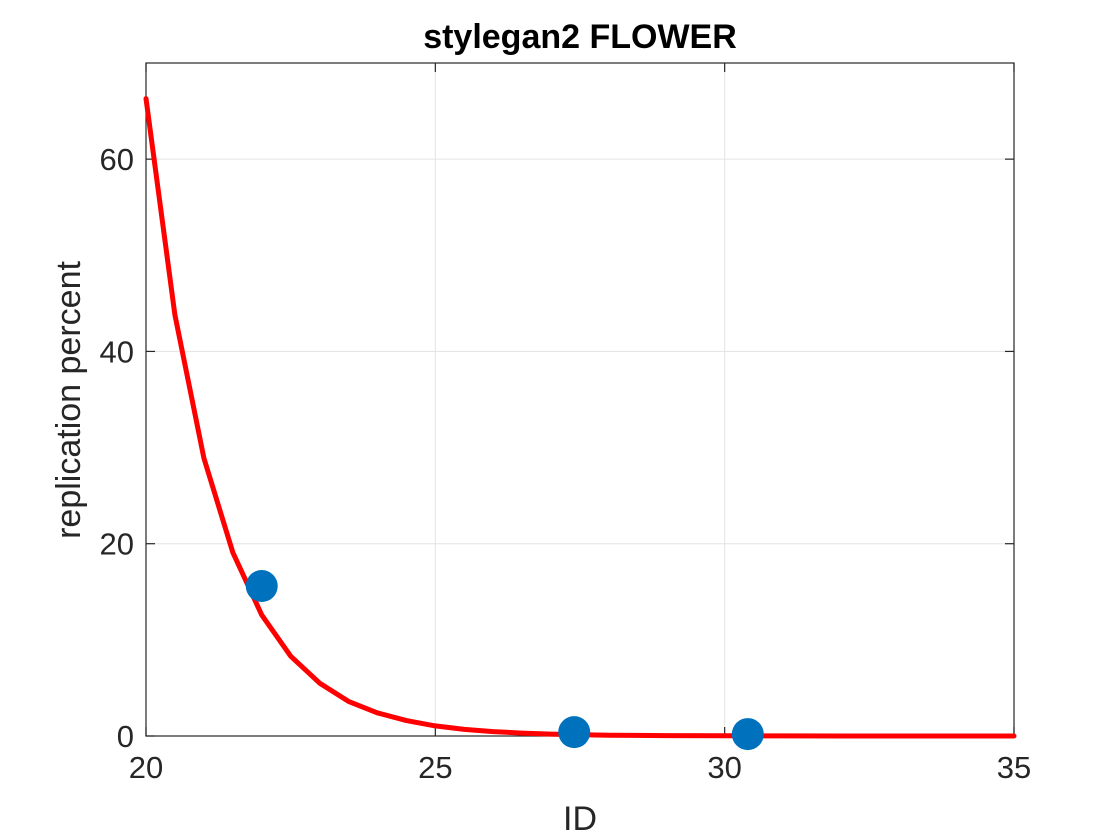  Describe the element at coordinates (580, 37) in the screenshot. I see `chart-title: stylegan2 FLOWER` at that location.